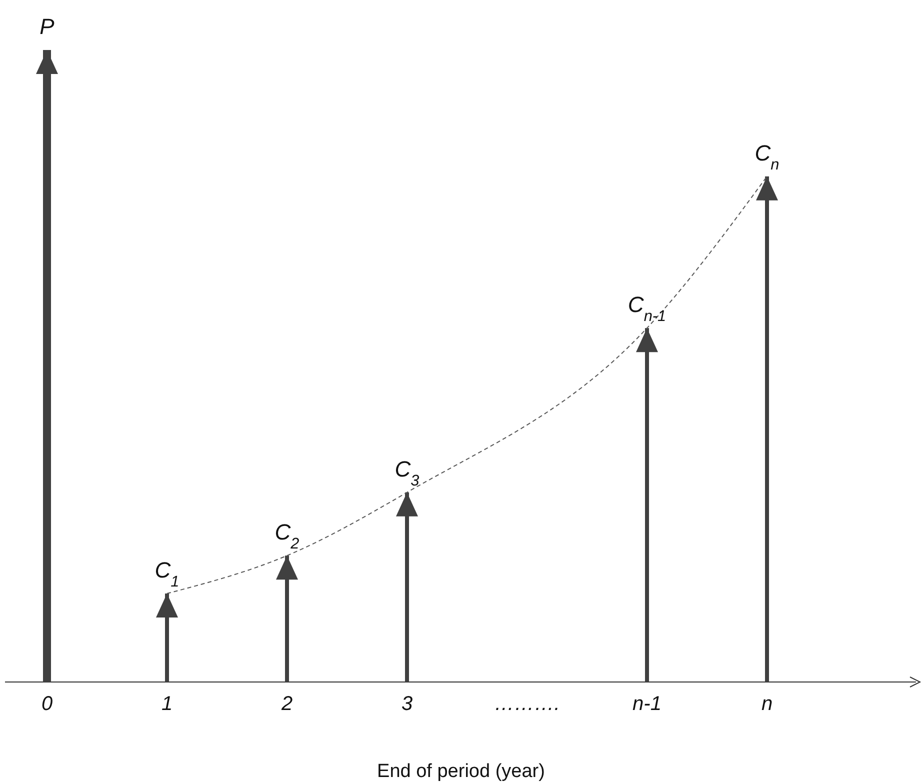  I want to click on annotation: C$_{n}$, so click(767, 156).